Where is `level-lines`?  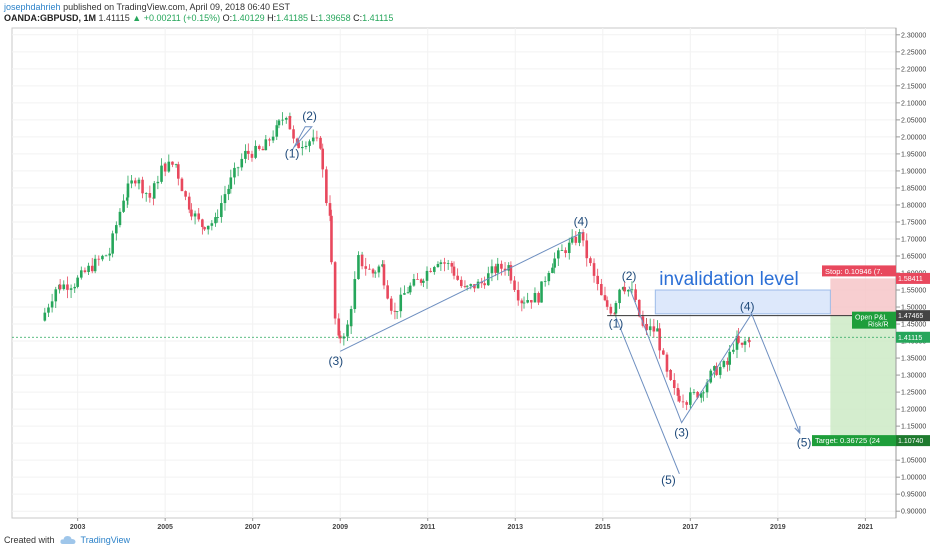 level-lines is located at coordinates (454, 326).